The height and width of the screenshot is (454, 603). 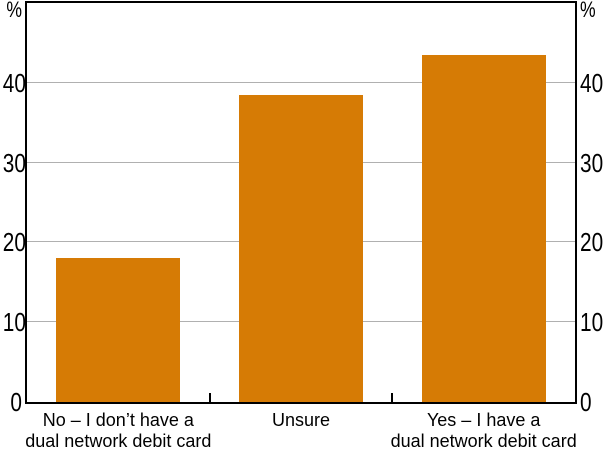 What do you see at coordinates (16, 402) in the screenshot?
I see `y-tick-label-left: 0` at bounding box center [16, 402].